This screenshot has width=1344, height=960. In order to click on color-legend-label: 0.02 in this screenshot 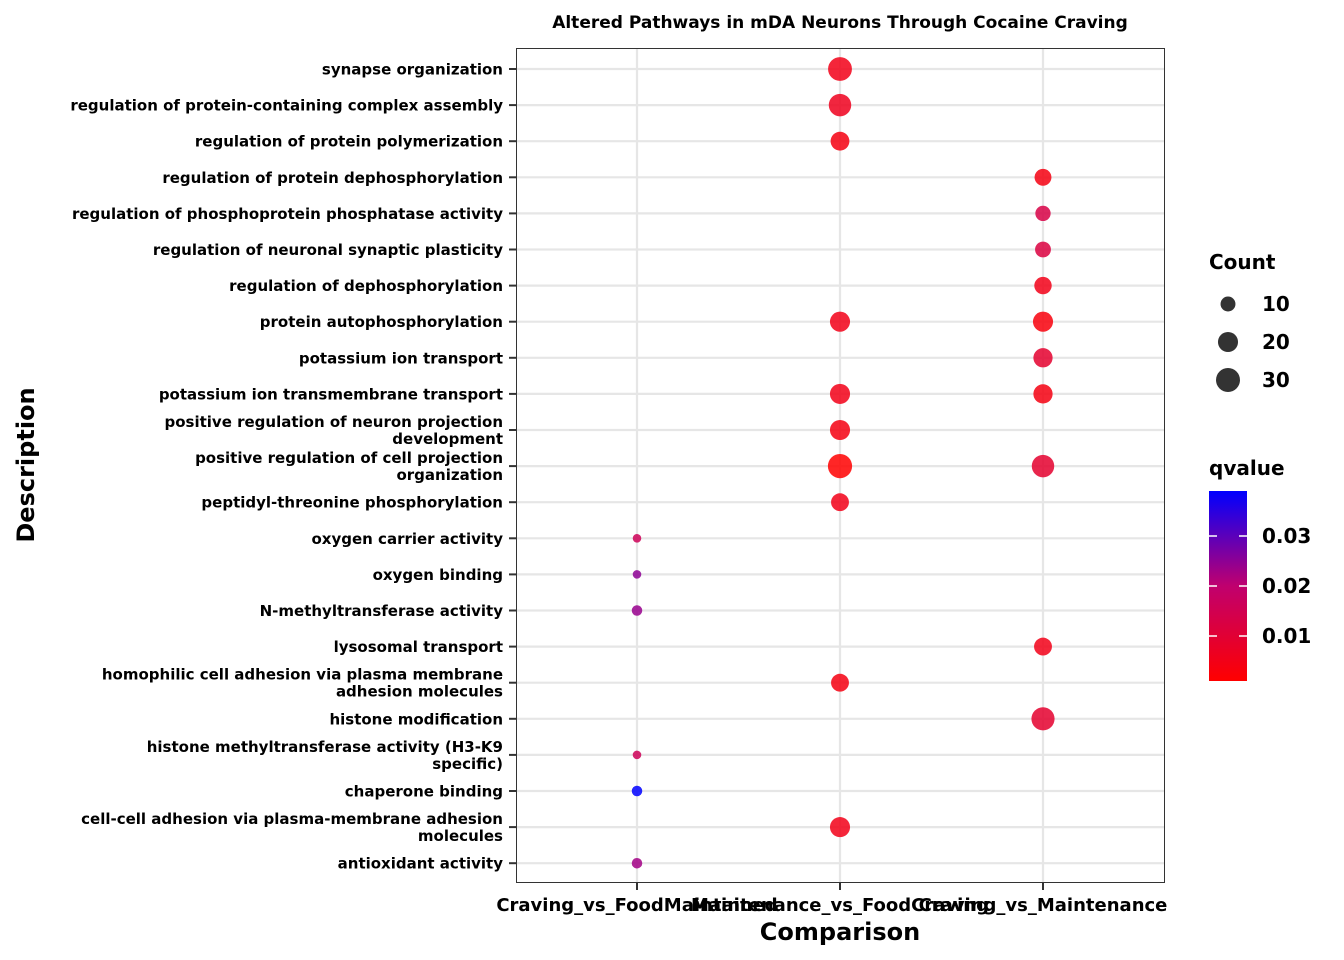, I will do `click(1286, 586)`.